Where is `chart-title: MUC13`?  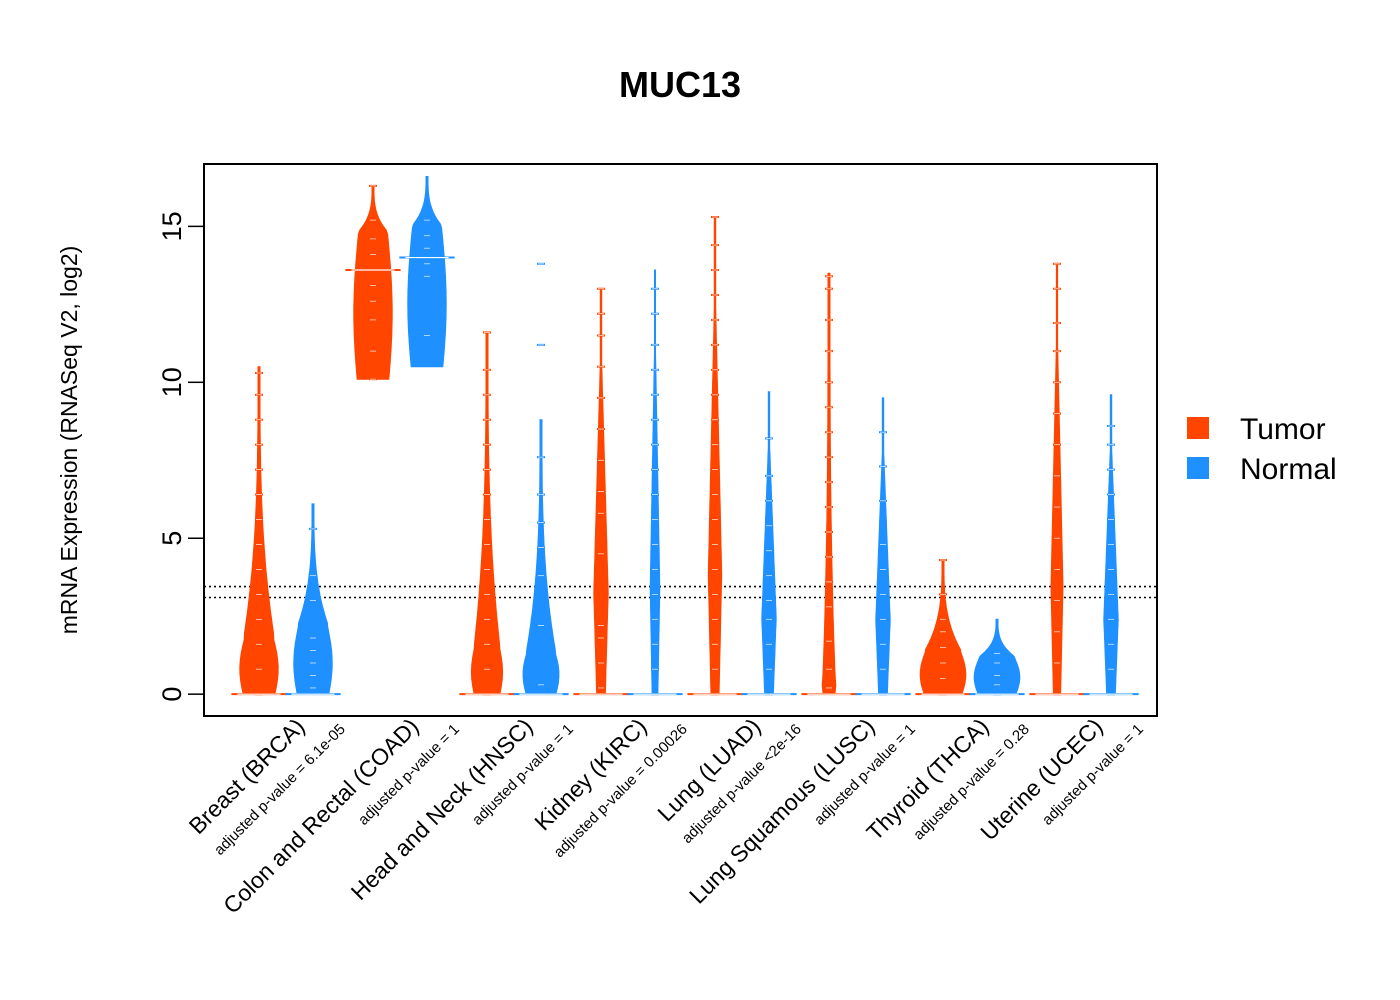
chart-title: MUC13 is located at coordinates (680, 84).